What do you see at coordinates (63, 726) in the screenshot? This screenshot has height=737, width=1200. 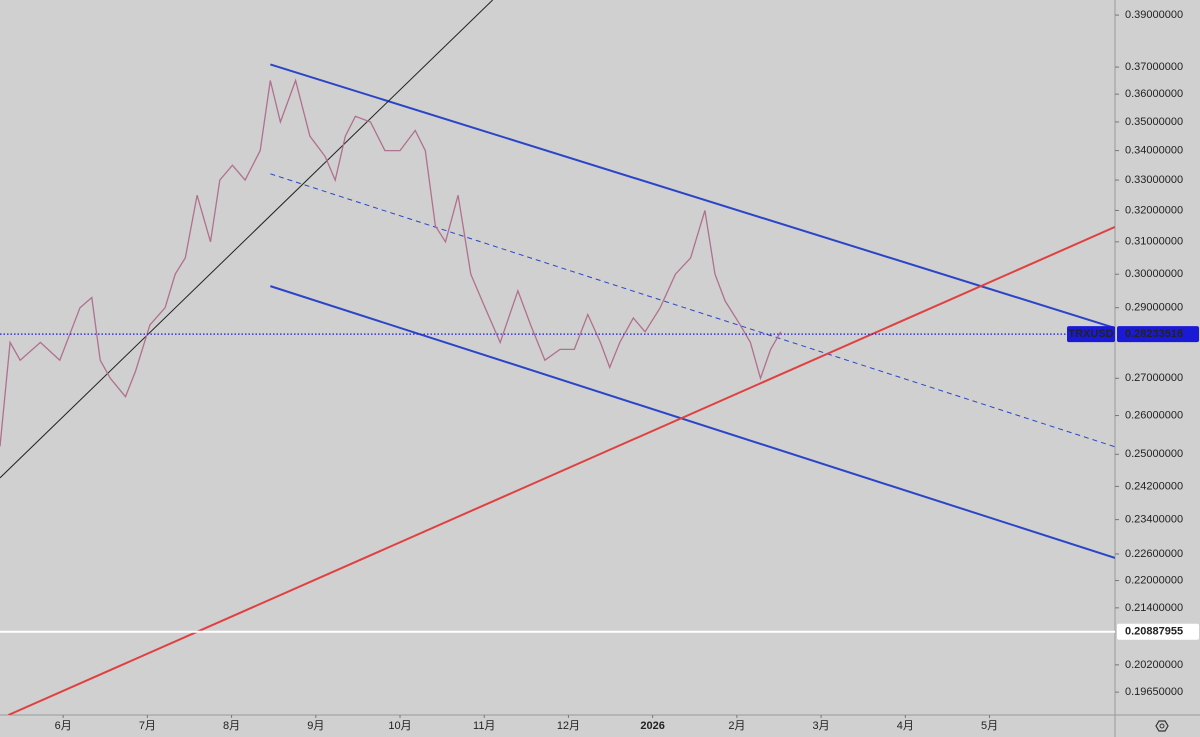 I see `x-tick-label: 6月` at bounding box center [63, 726].